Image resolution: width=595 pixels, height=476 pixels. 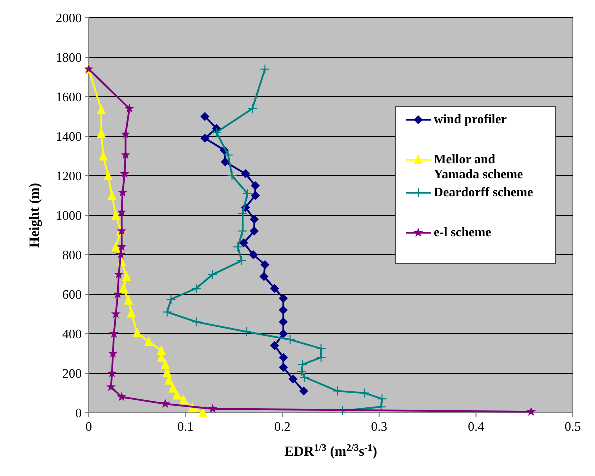 I want to click on y-tick-label: 400, so click(x=72, y=334).